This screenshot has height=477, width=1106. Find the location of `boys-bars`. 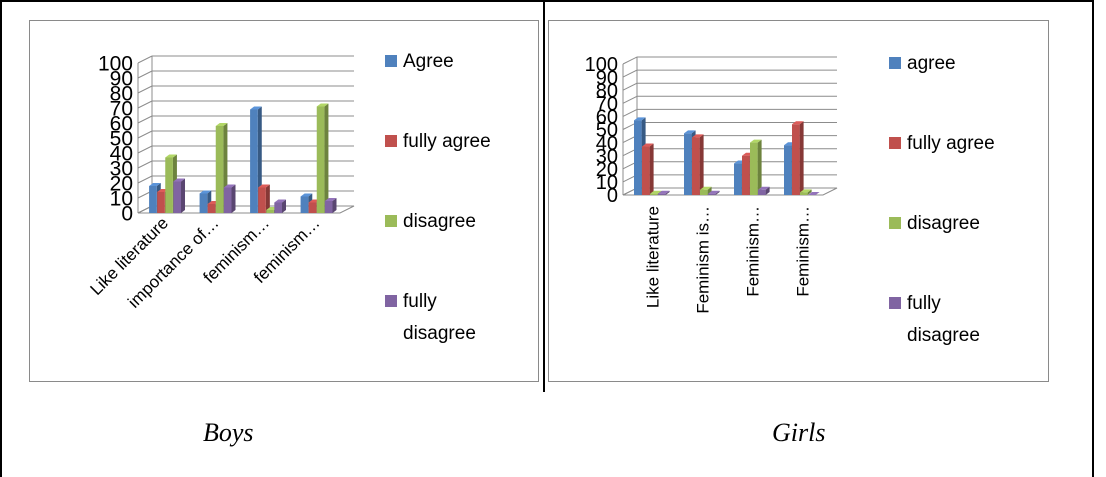

boys-bars is located at coordinates (243, 158).